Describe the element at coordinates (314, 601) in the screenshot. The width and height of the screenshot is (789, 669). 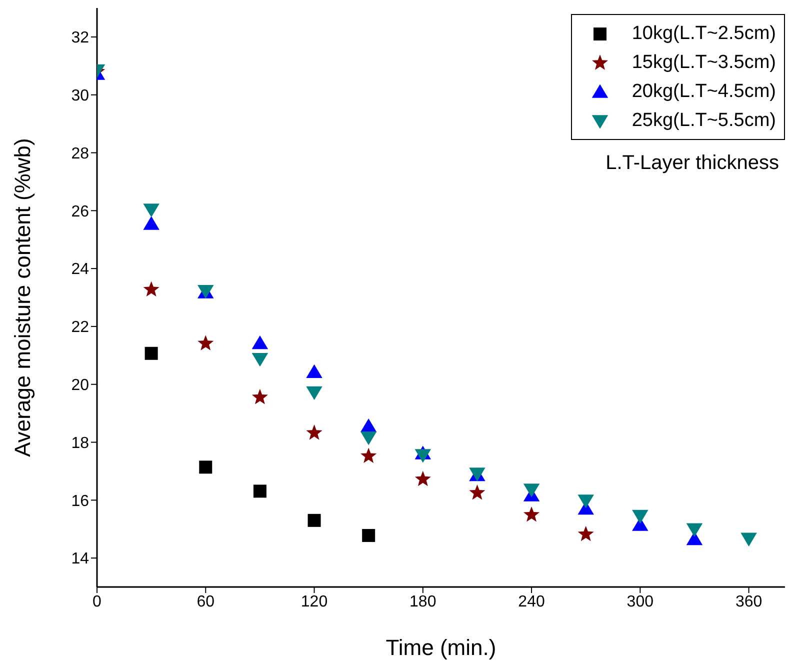
I see `x-tick-label: 120` at that location.